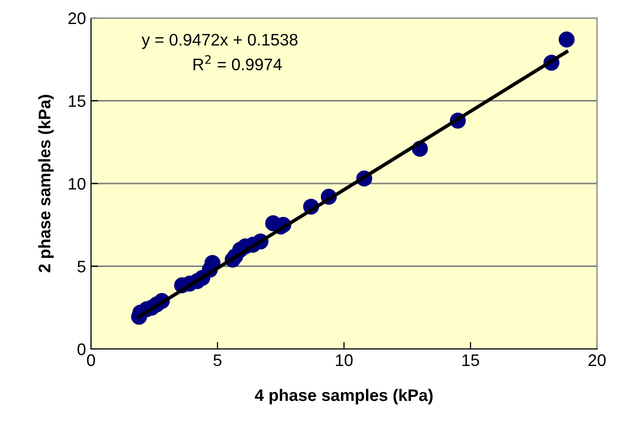 This screenshot has width=639, height=436. What do you see at coordinates (77, 101) in the screenshot?
I see `y-tick-label: 15` at bounding box center [77, 101].